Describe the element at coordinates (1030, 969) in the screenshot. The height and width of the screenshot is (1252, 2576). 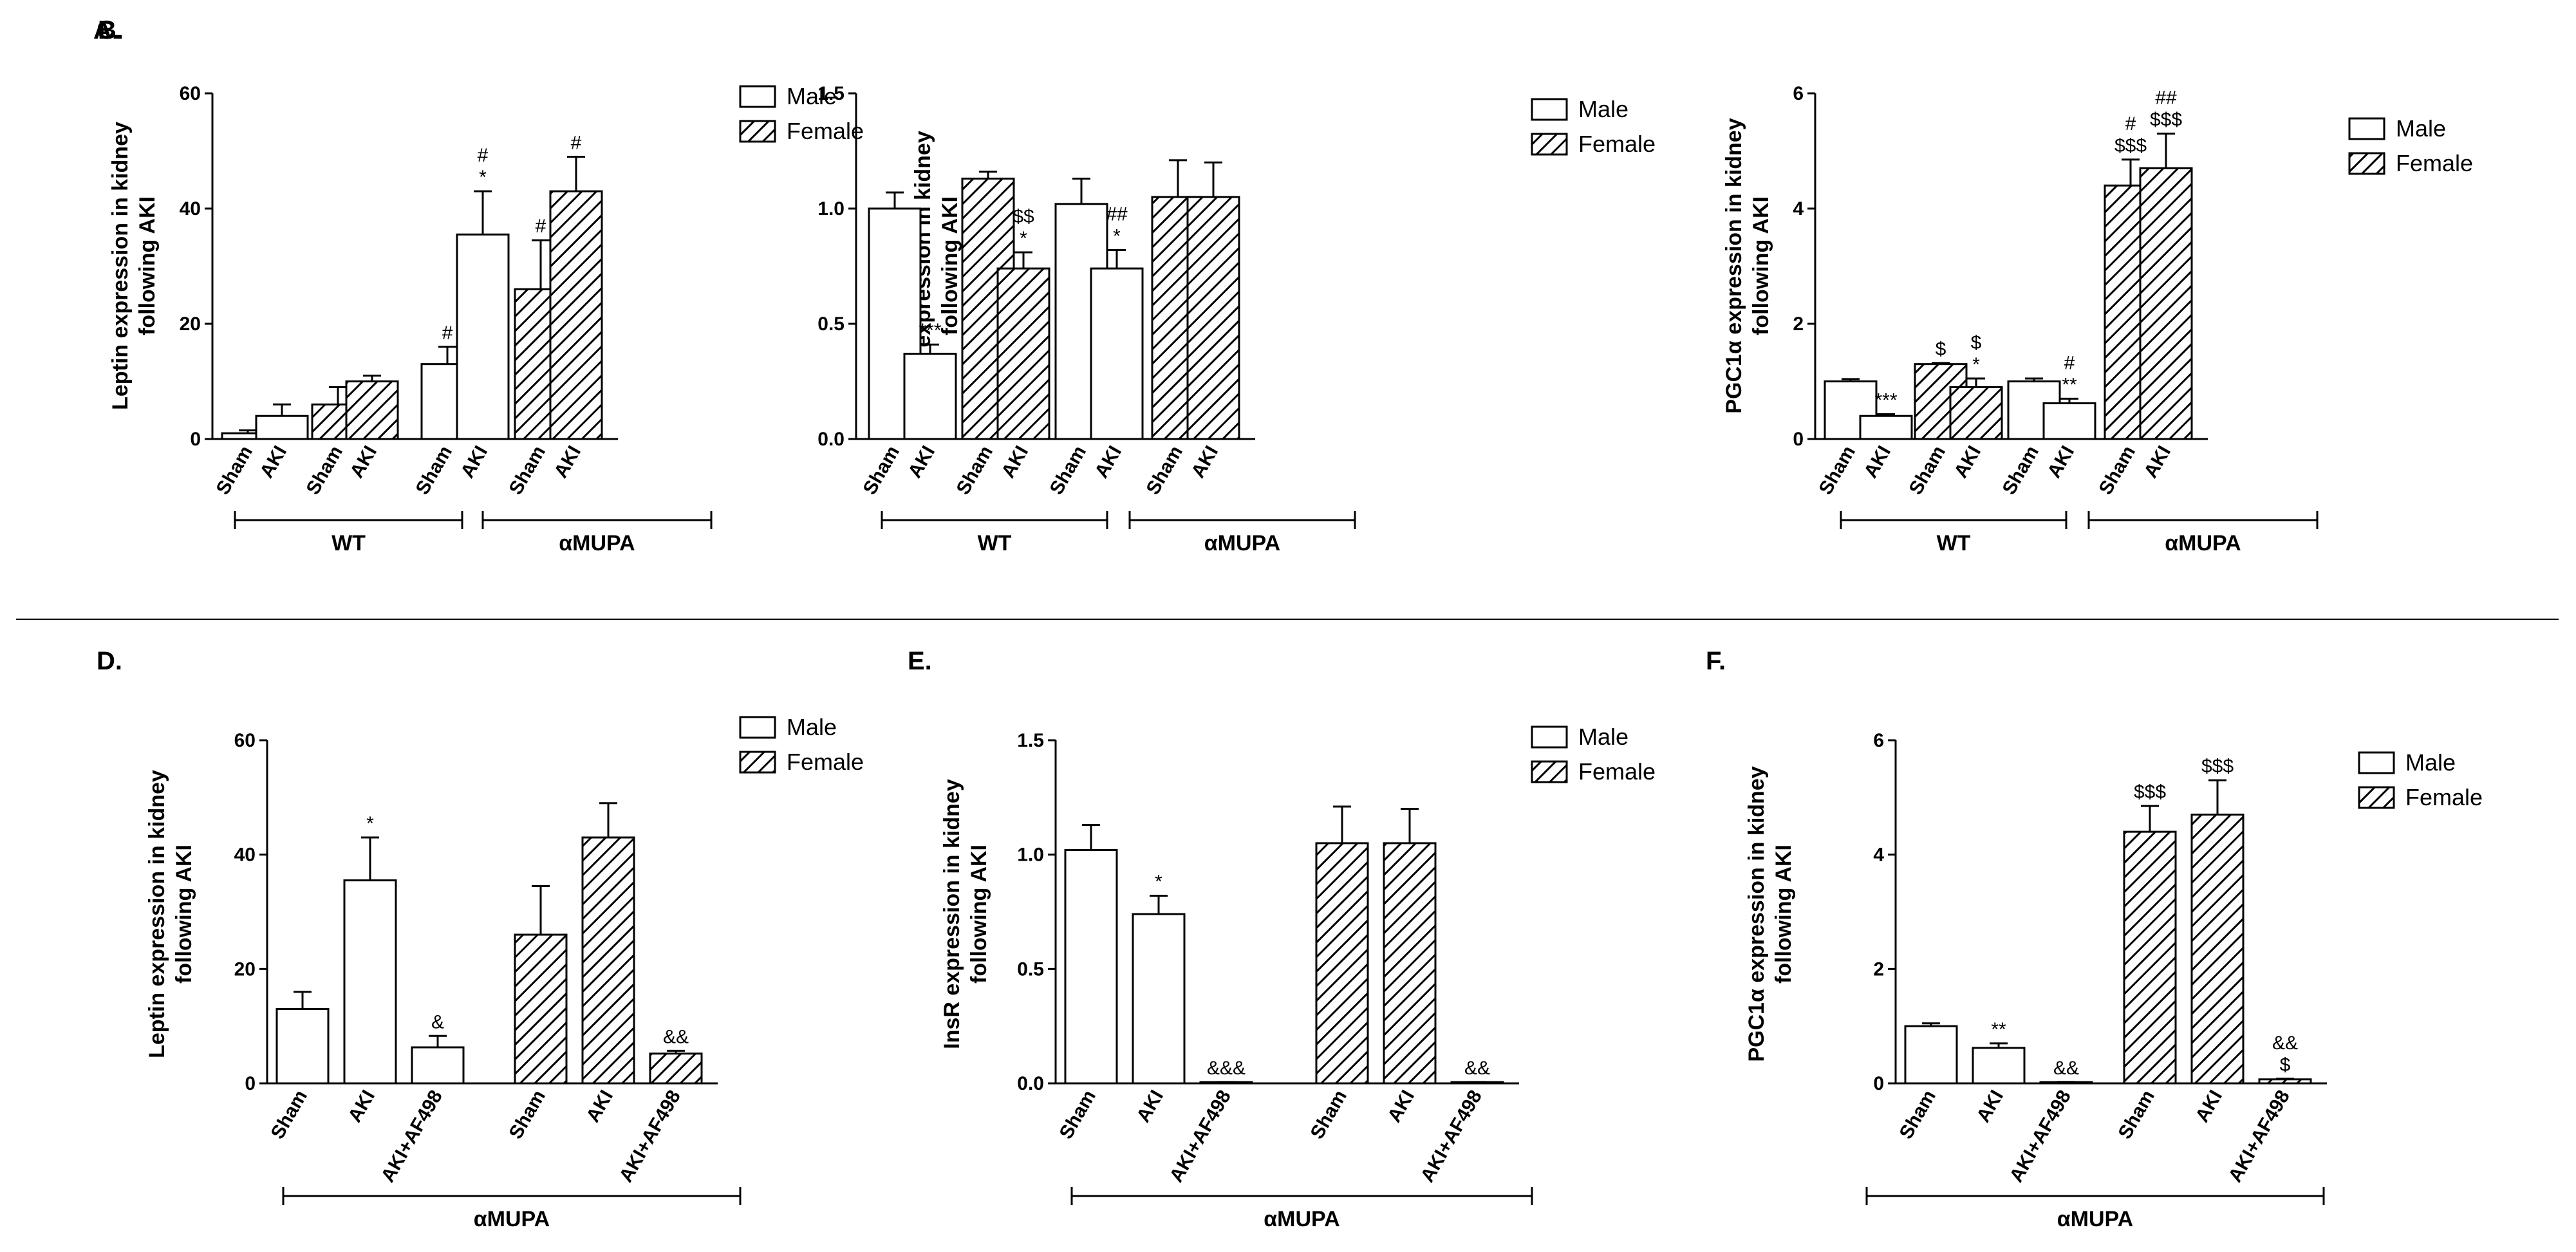
I see `y-tick-label: 0.5` at that location.